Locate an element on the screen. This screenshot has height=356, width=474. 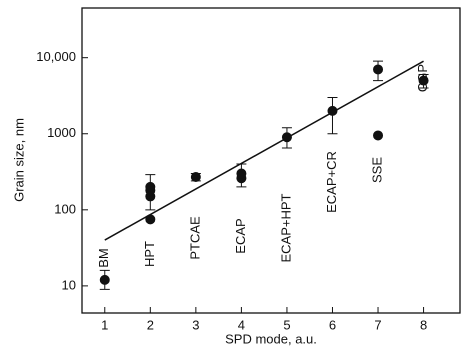
x-tick-label: 5 is located at coordinates (286, 324).